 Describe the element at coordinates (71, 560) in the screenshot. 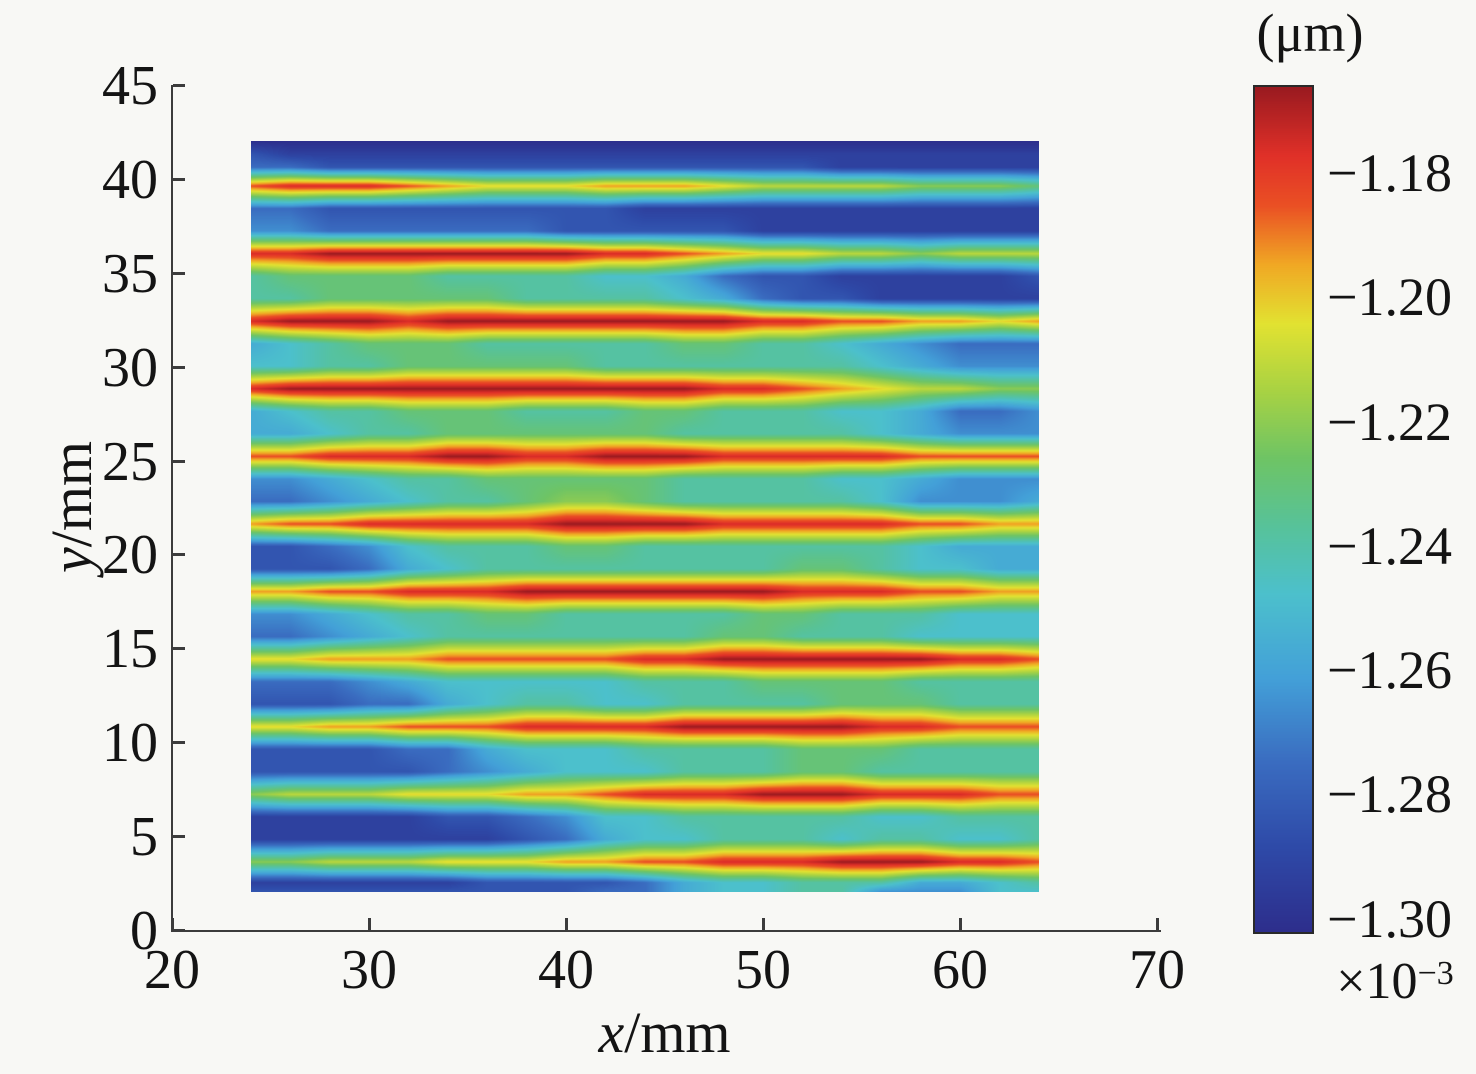

I see `y-axis-label-var: y` at that location.